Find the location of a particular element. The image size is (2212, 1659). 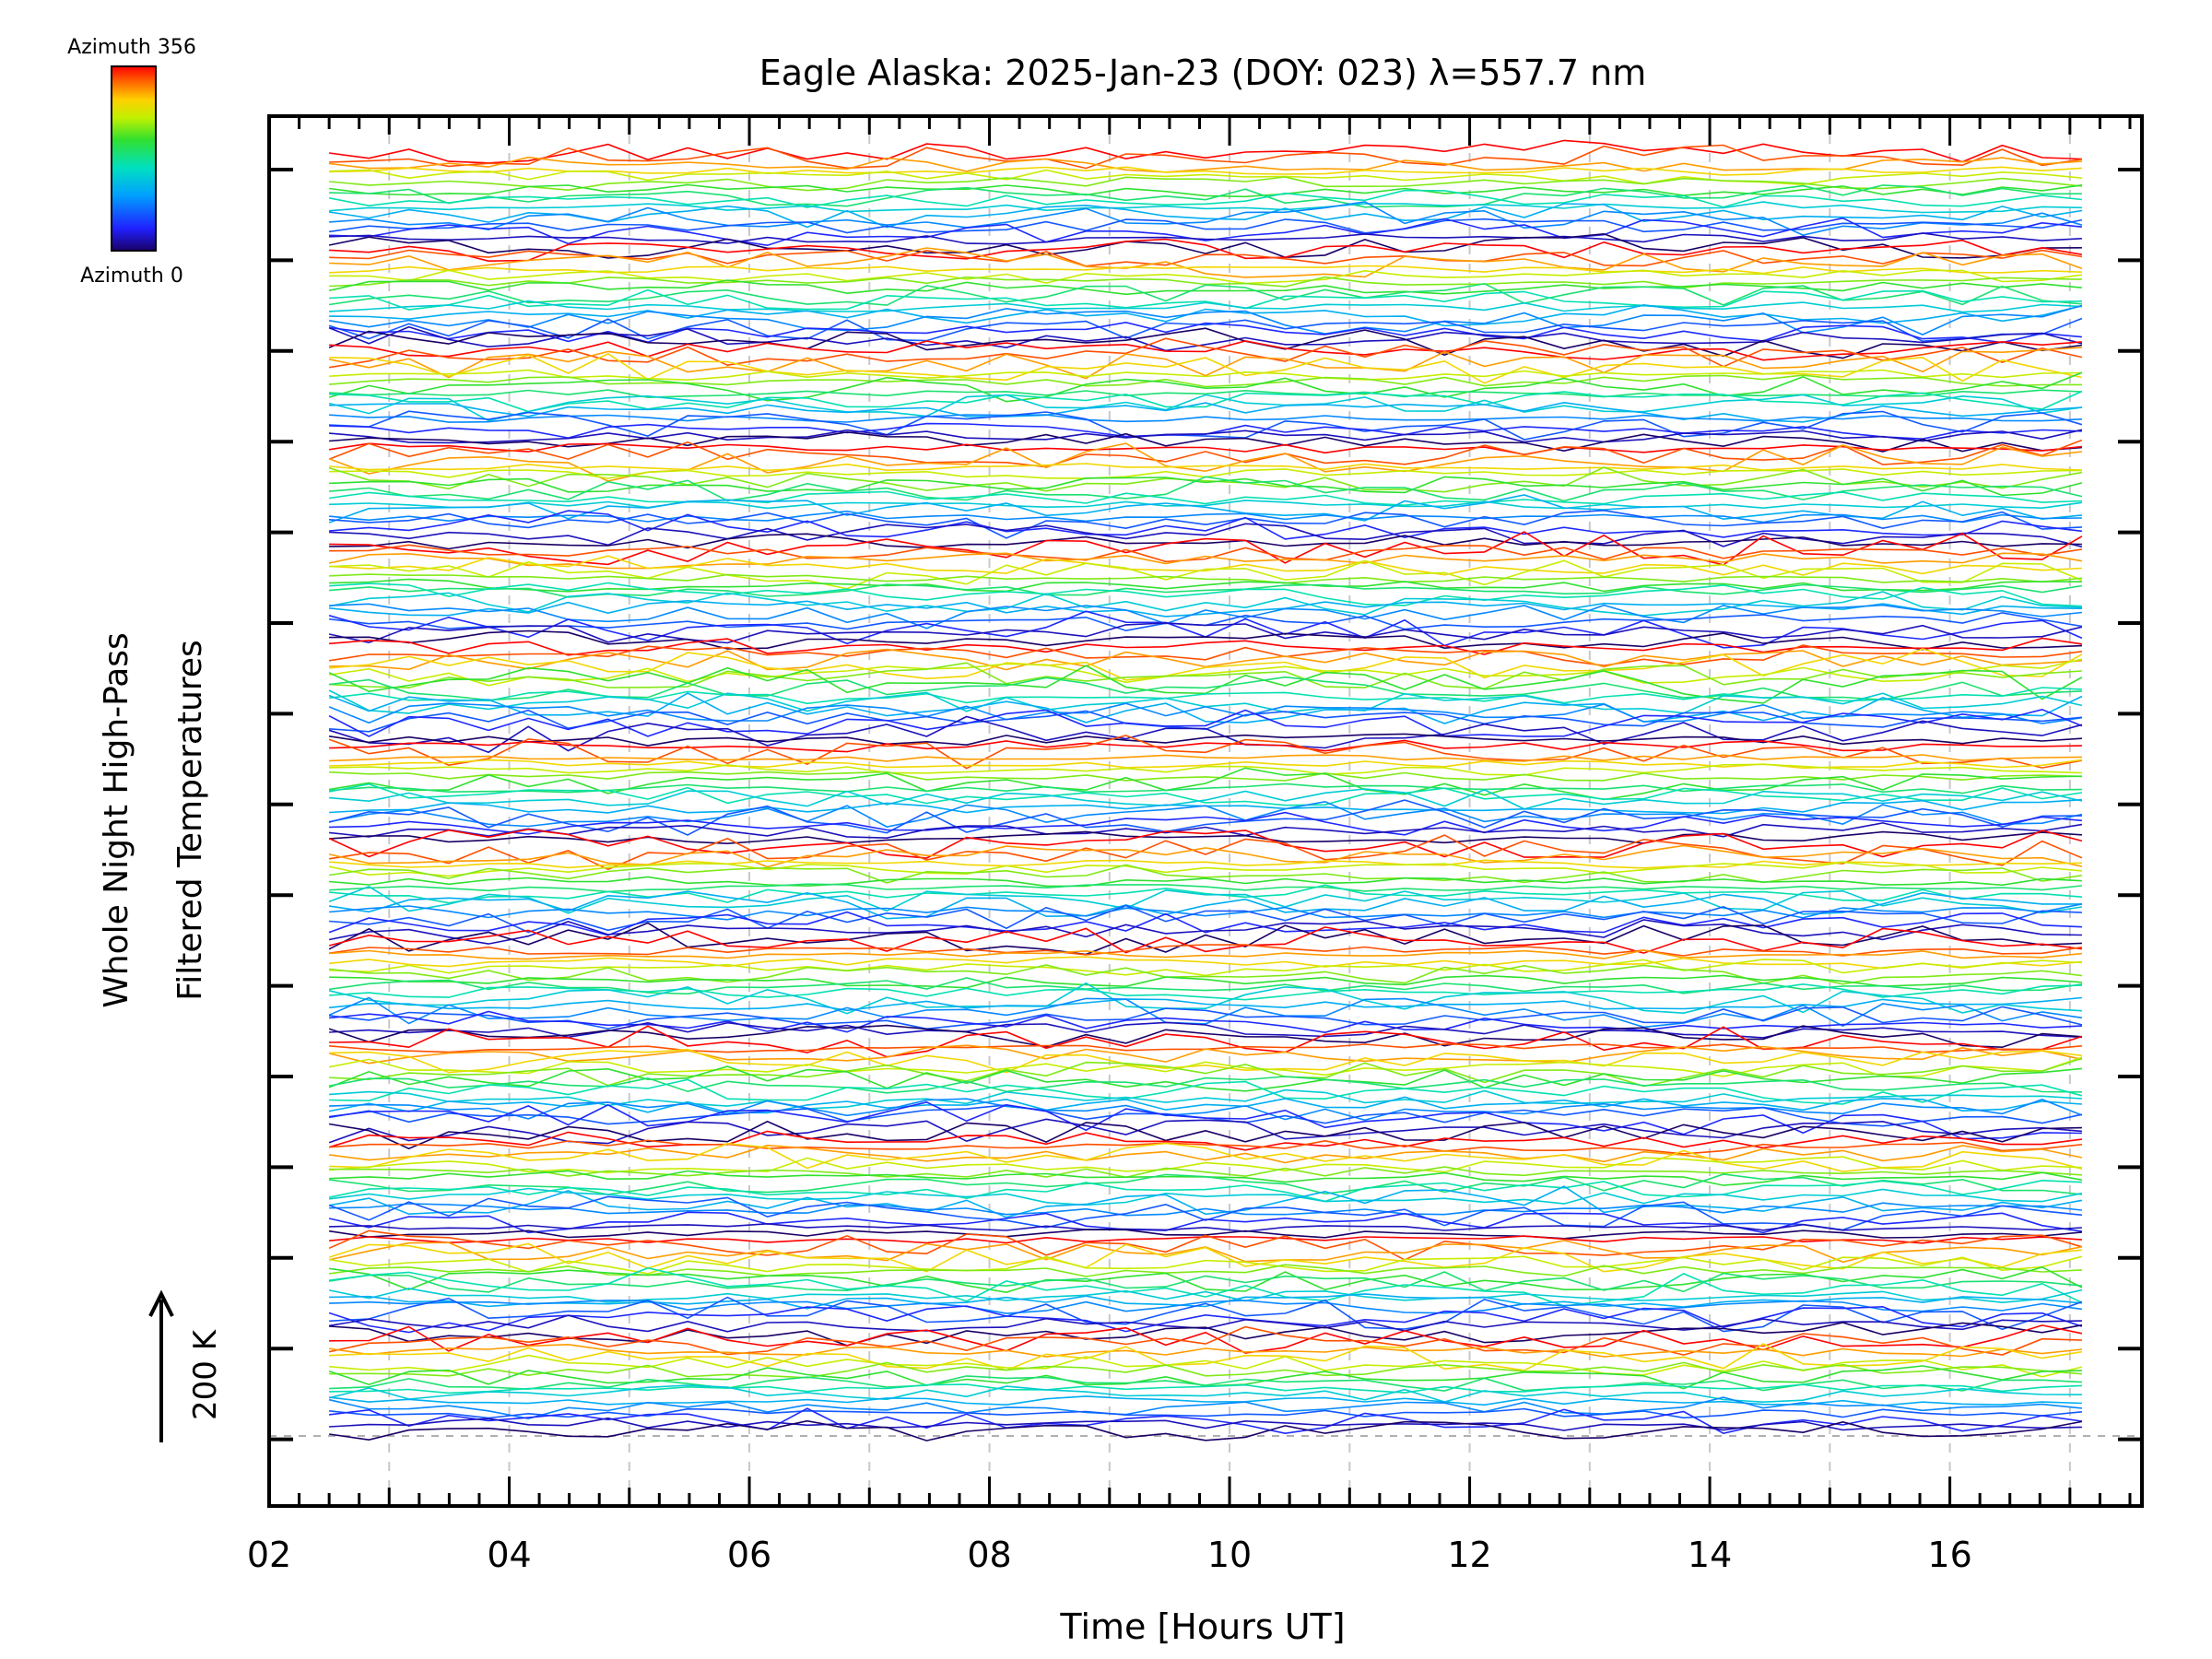

colorbar: Azimuth 356 Azimuth 0 is located at coordinates (131, 162).